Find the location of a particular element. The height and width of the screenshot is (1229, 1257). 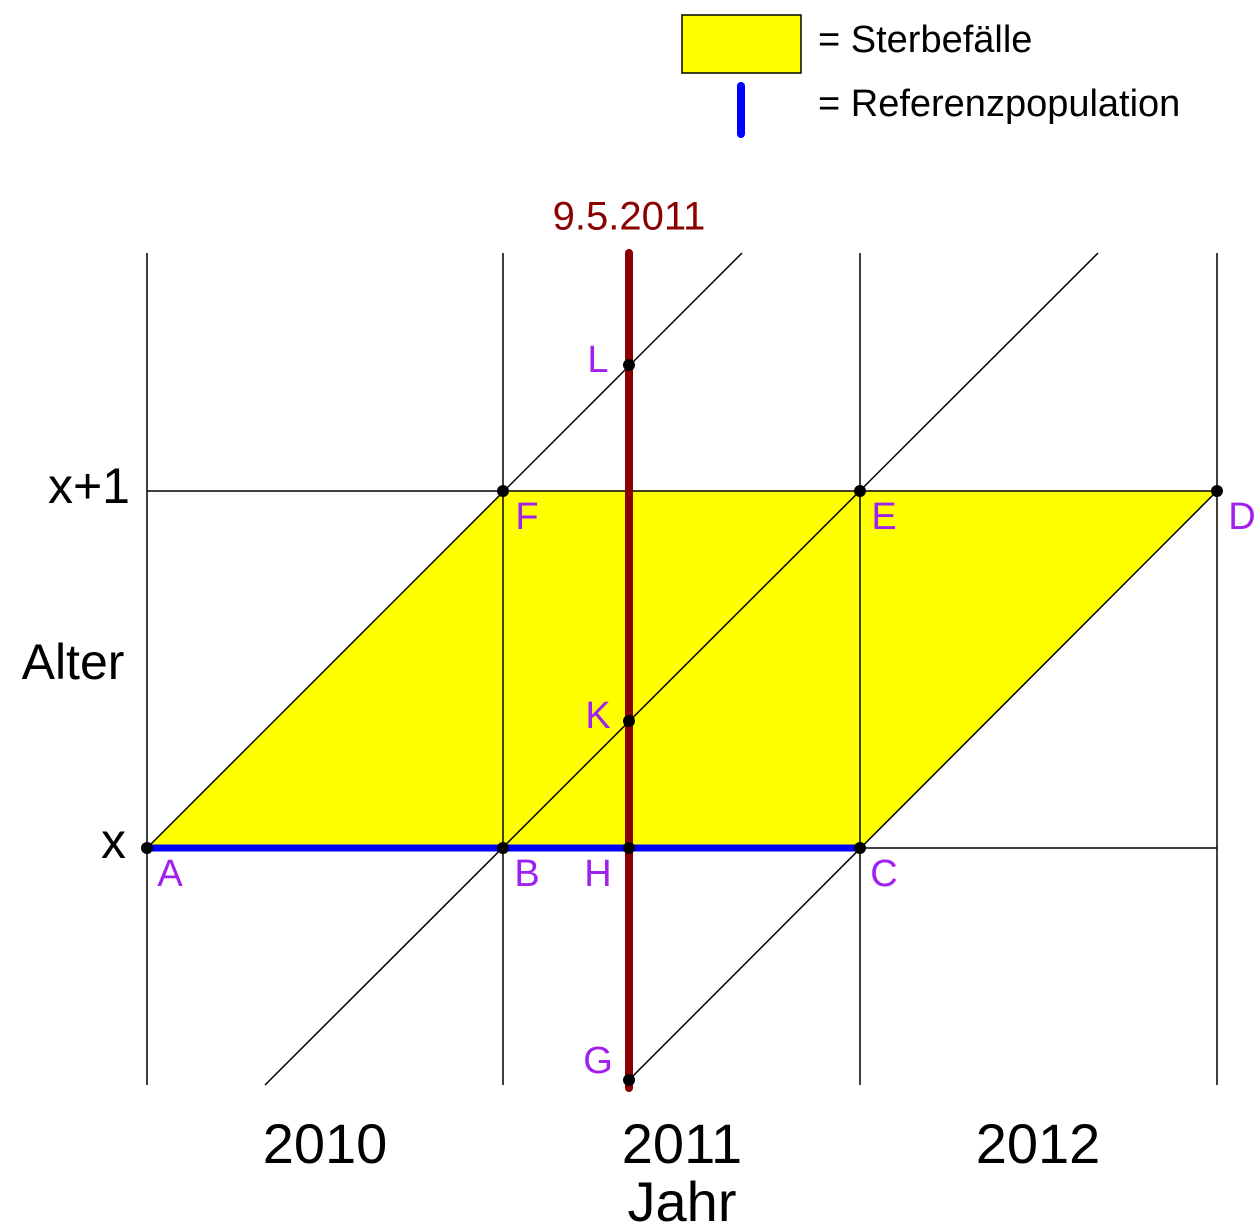

legend-label: = Referenzpopulation is located at coordinates (999, 104).